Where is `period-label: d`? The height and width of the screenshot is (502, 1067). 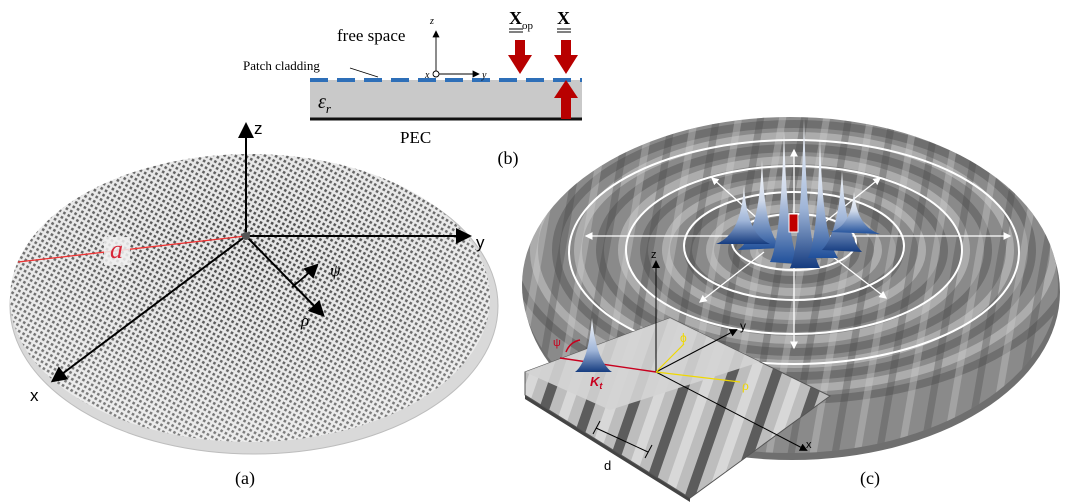
period-label: d is located at coordinates (607, 465).